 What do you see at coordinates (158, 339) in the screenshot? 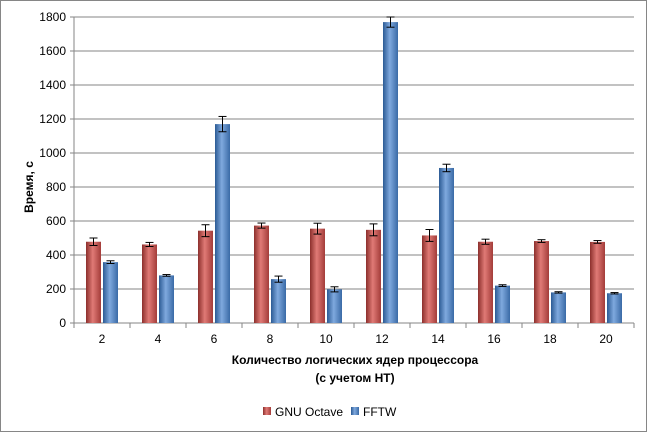
I see `x-tick-label: 4` at bounding box center [158, 339].